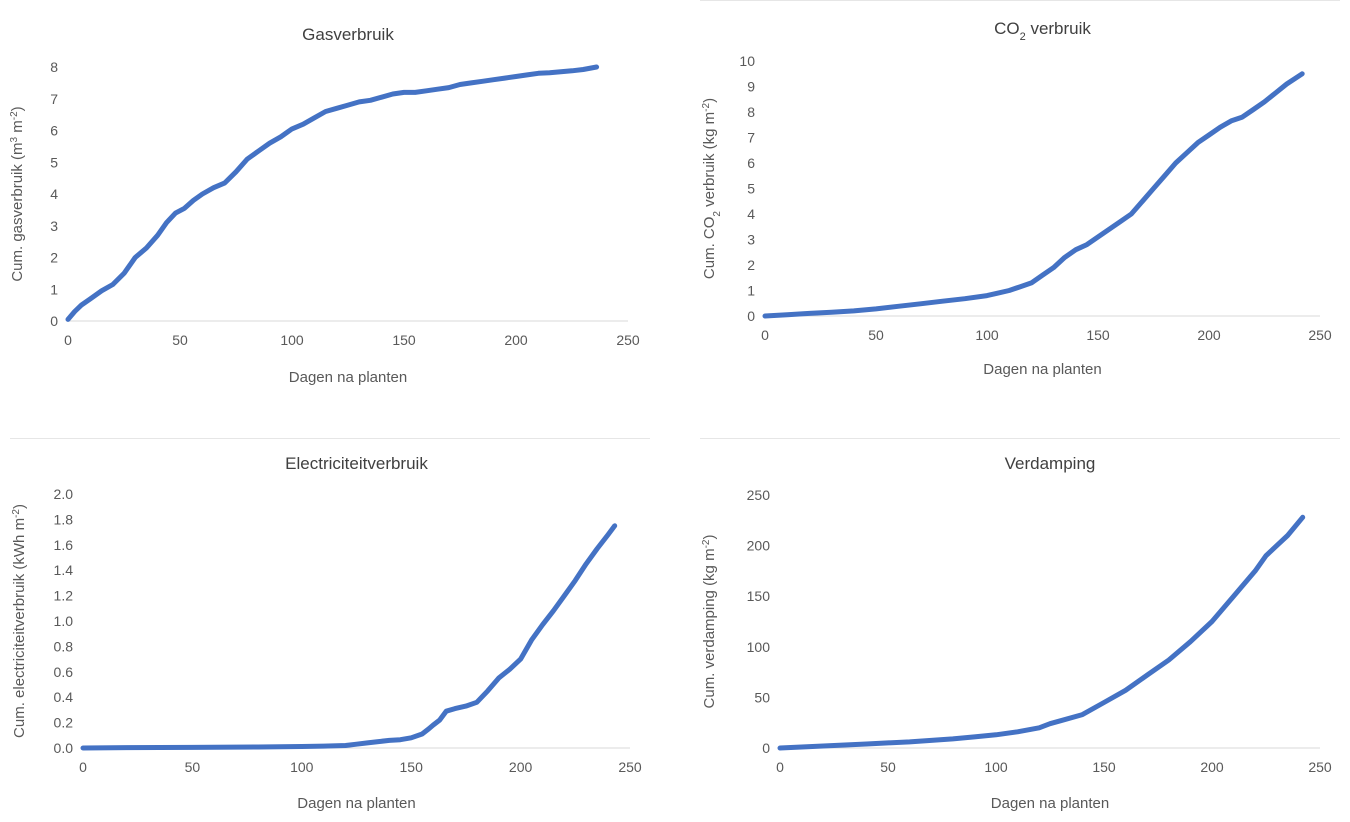 The width and height of the screenshot is (1350, 822). What do you see at coordinates (759, 495) in the screenshot?
I see `y-tick-label: 250` at bounding box center [759, 495].